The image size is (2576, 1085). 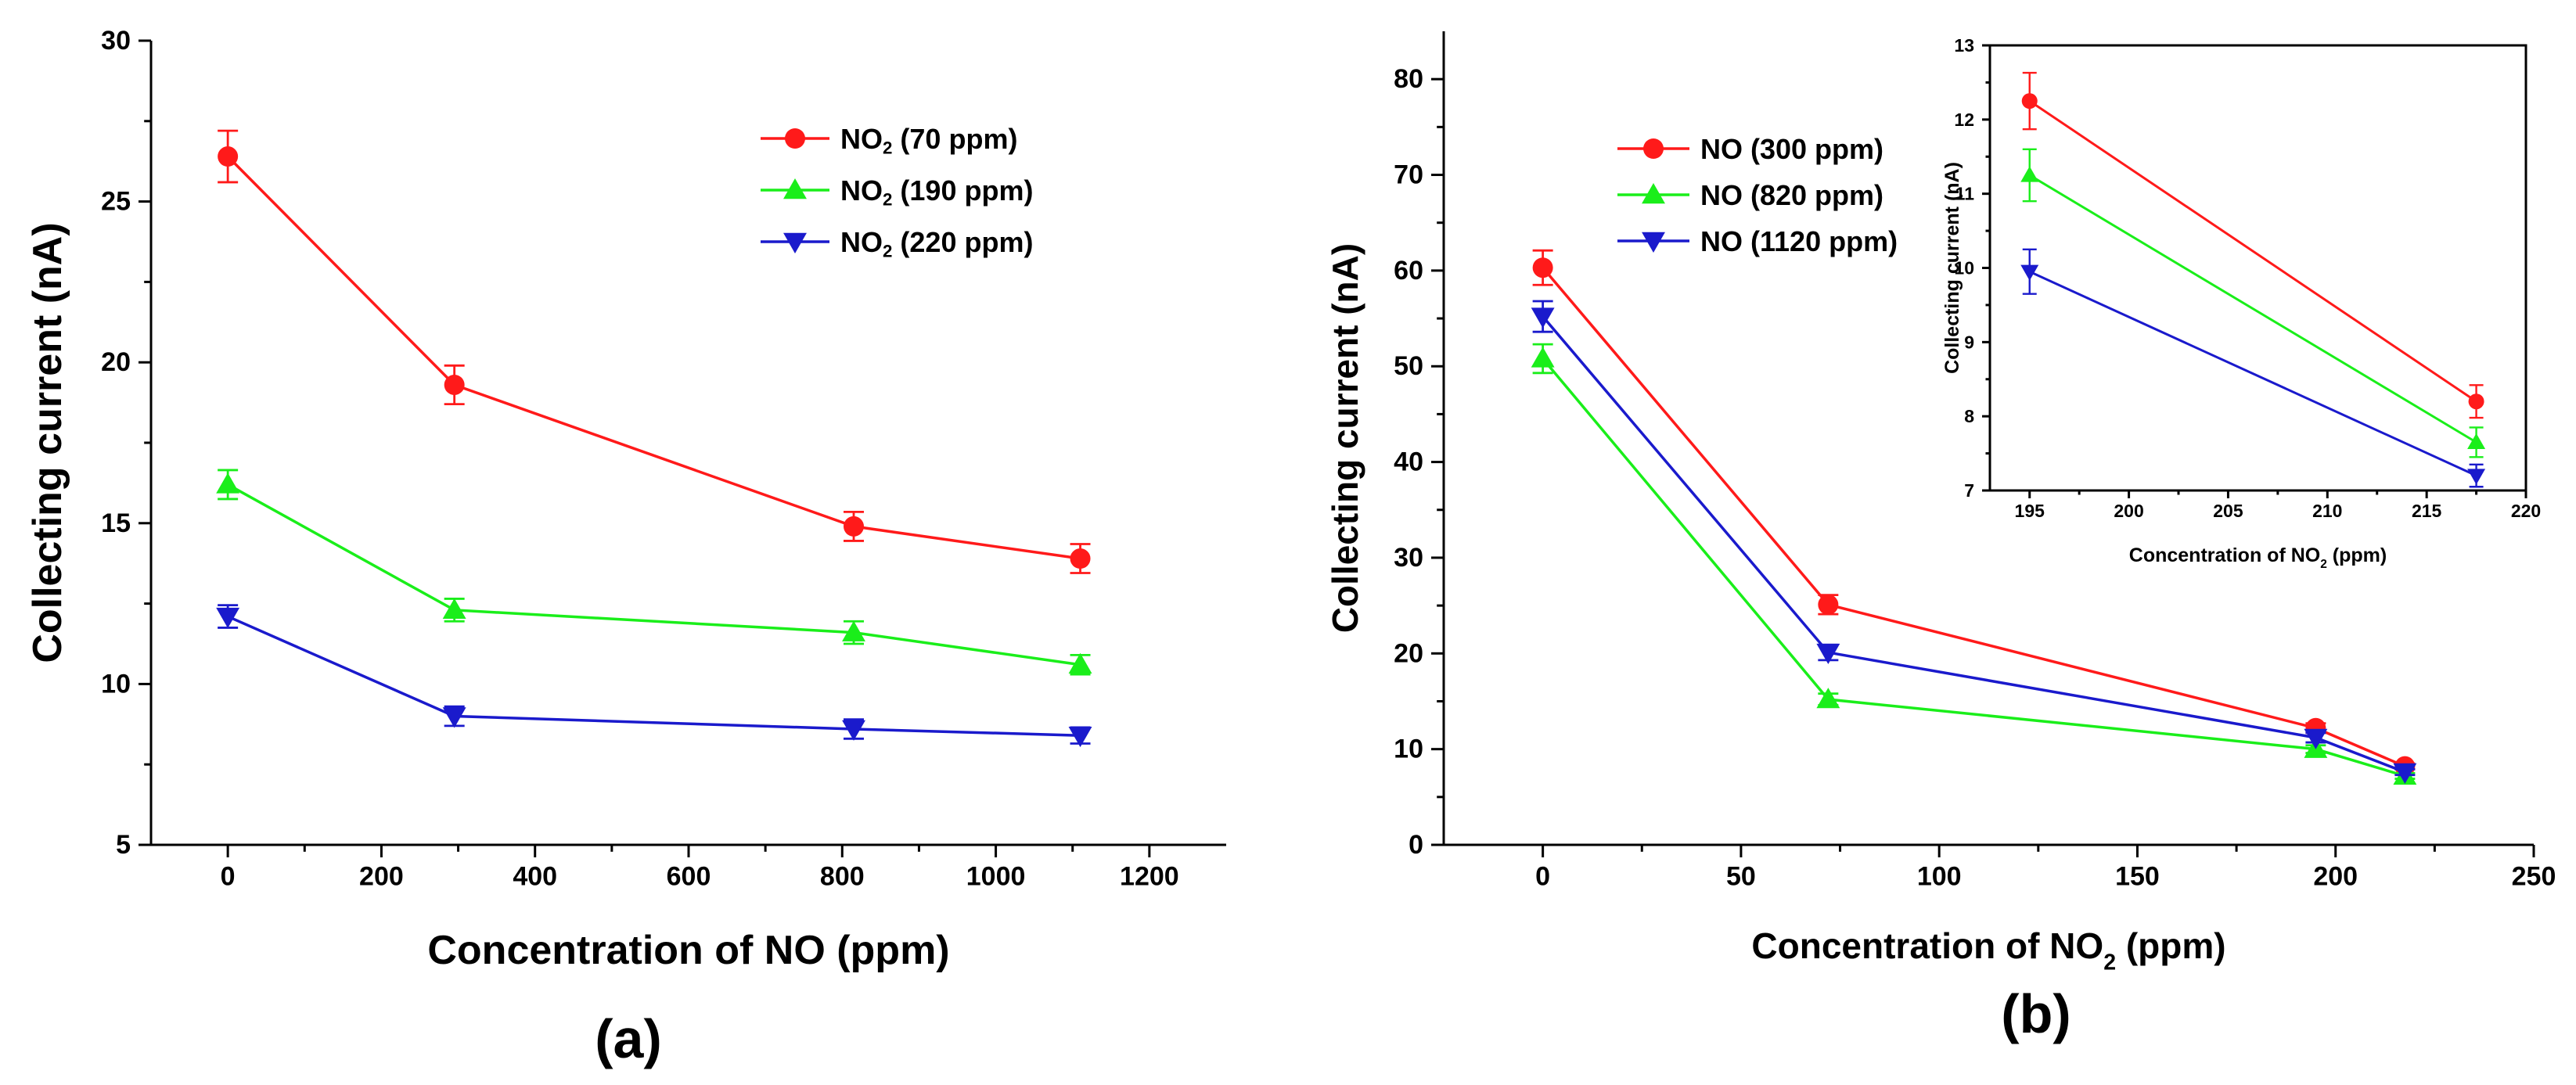 I want to click on y-tick-label: 8, so click(x=1969, y=416).